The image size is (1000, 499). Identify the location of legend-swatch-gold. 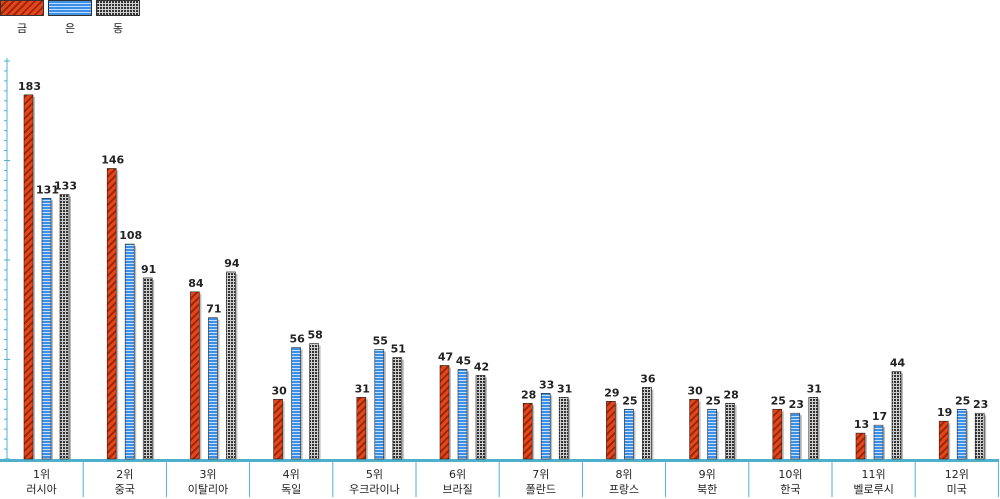
(22, 8).